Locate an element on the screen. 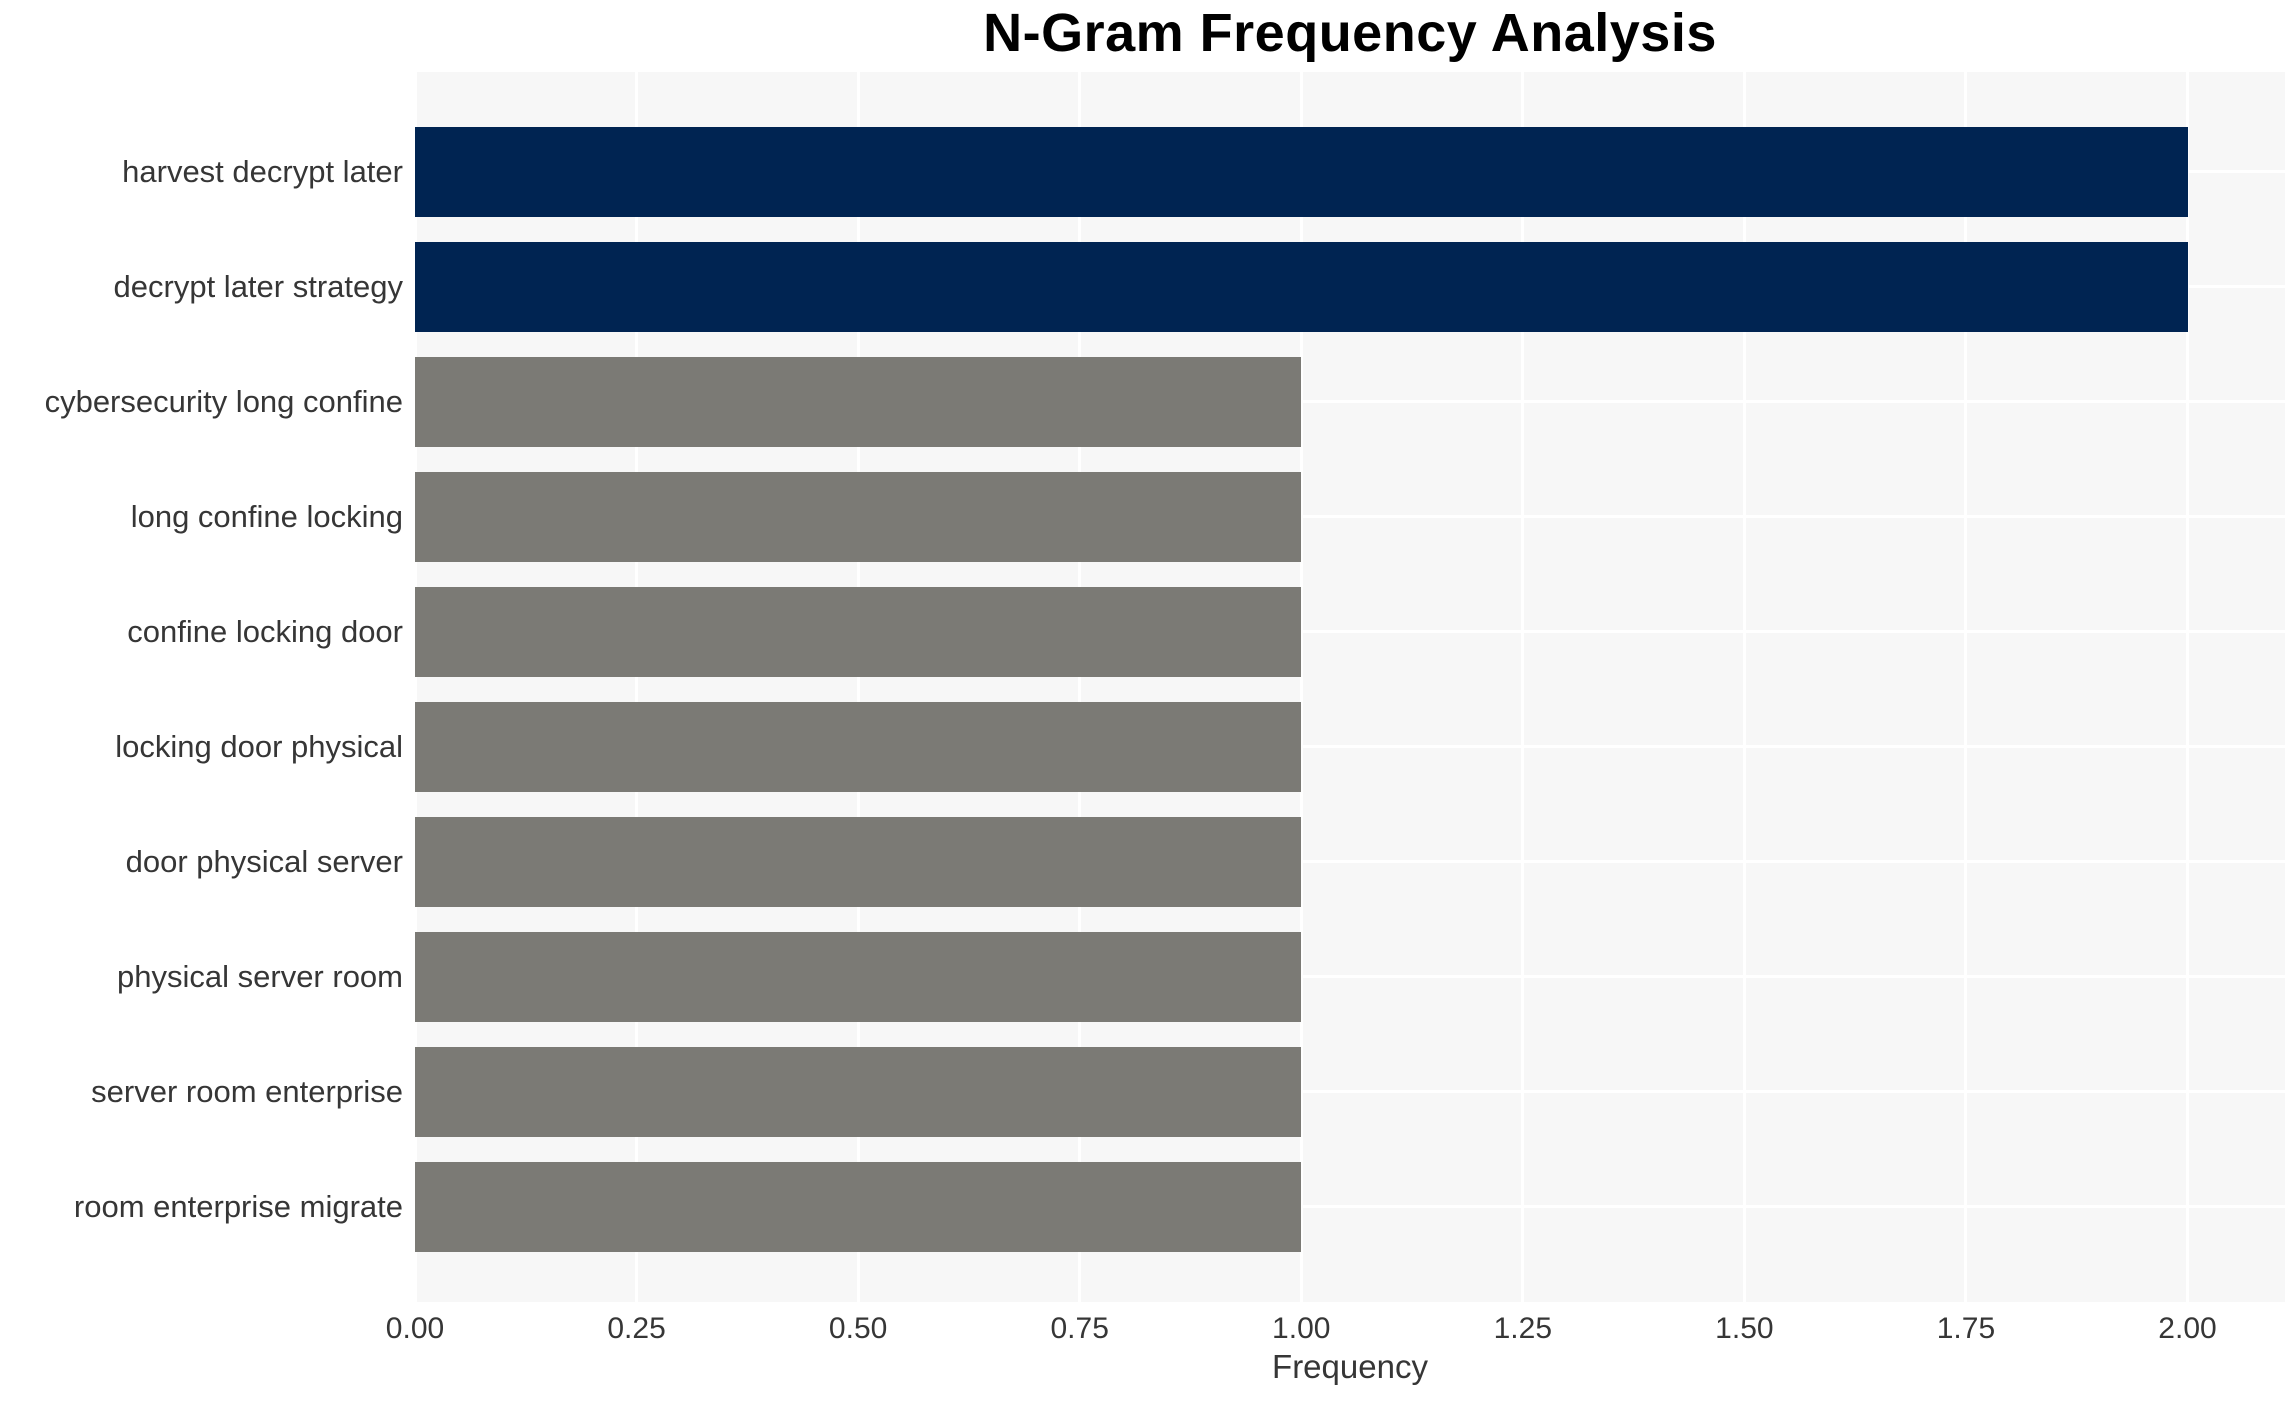 The width and height of the screenshot is (2295, 1402). y-axis-label: harvest decrypt later is located at coordinates (262, 171).